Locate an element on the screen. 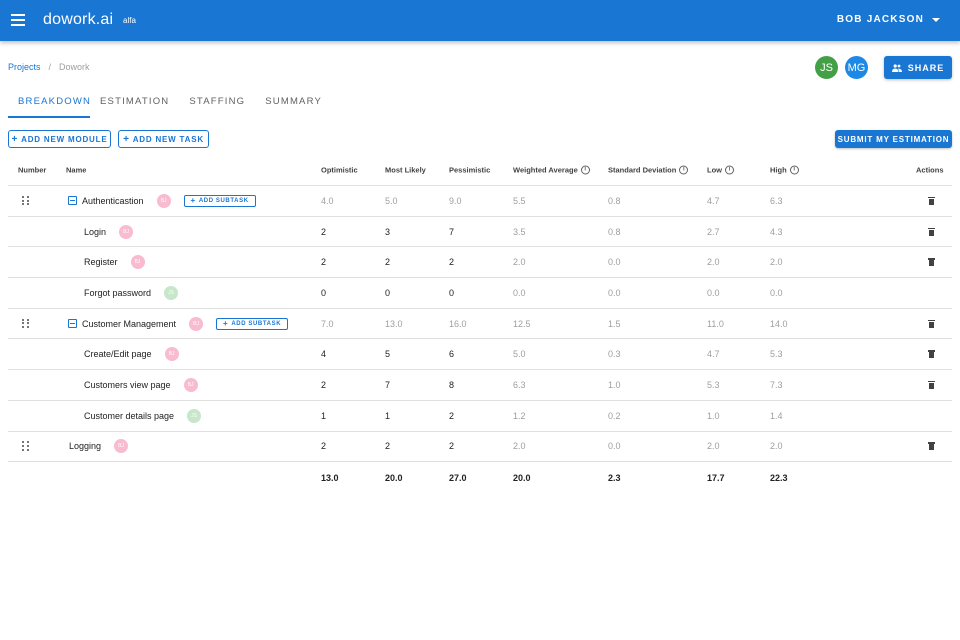 The image size is (960, 640). header-name: Name is located at coordinates (76, 170).